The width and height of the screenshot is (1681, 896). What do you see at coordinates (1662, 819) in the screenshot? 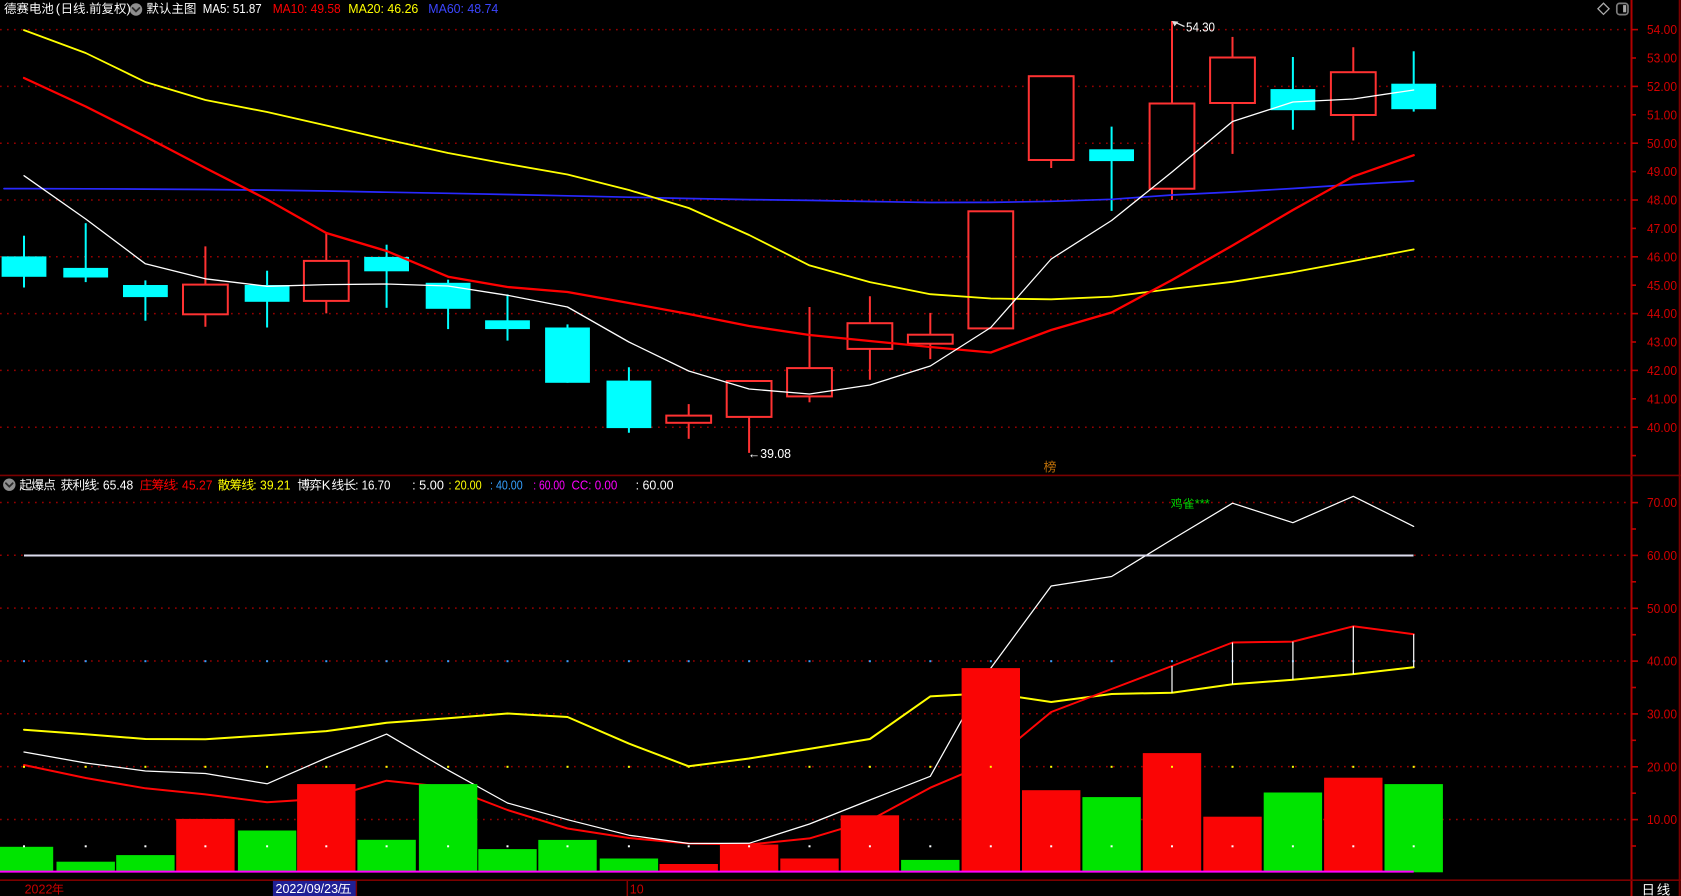
I see `svg-text: 10.00` at bounding box center [1662, 819].